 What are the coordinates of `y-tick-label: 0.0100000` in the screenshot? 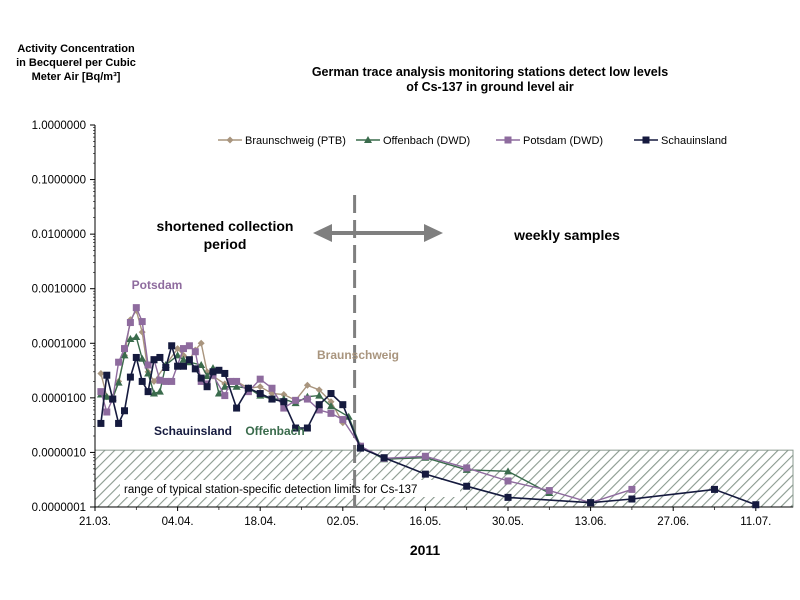 It's located at (59, 235).